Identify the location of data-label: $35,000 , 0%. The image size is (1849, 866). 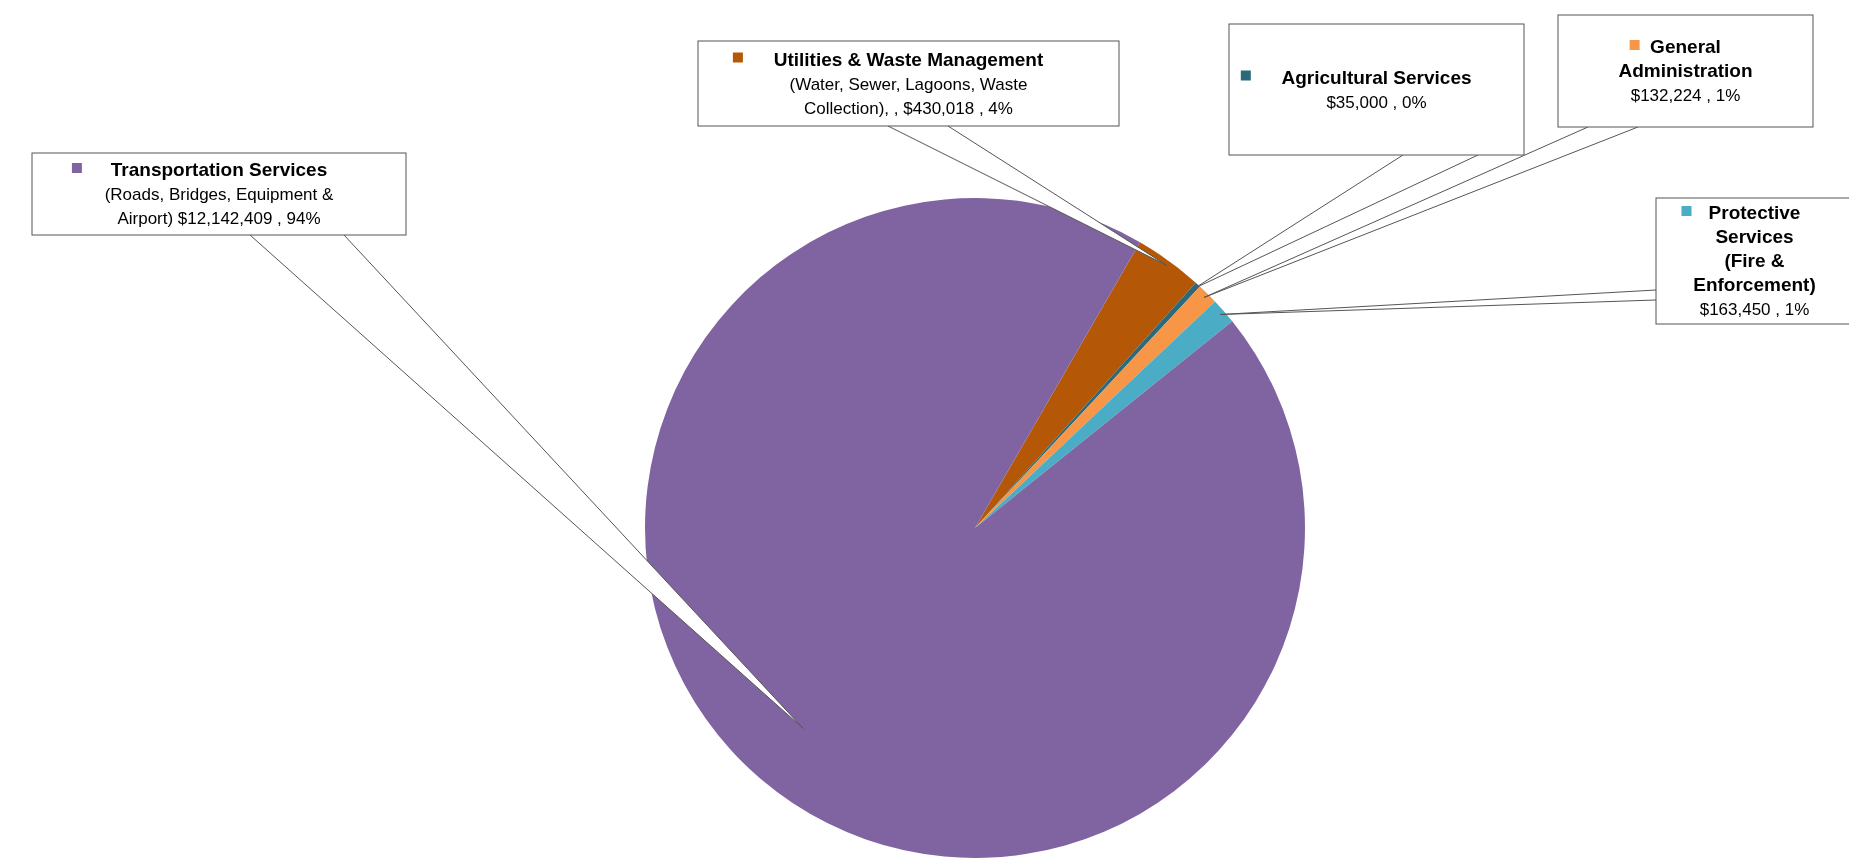
(1376, 102).